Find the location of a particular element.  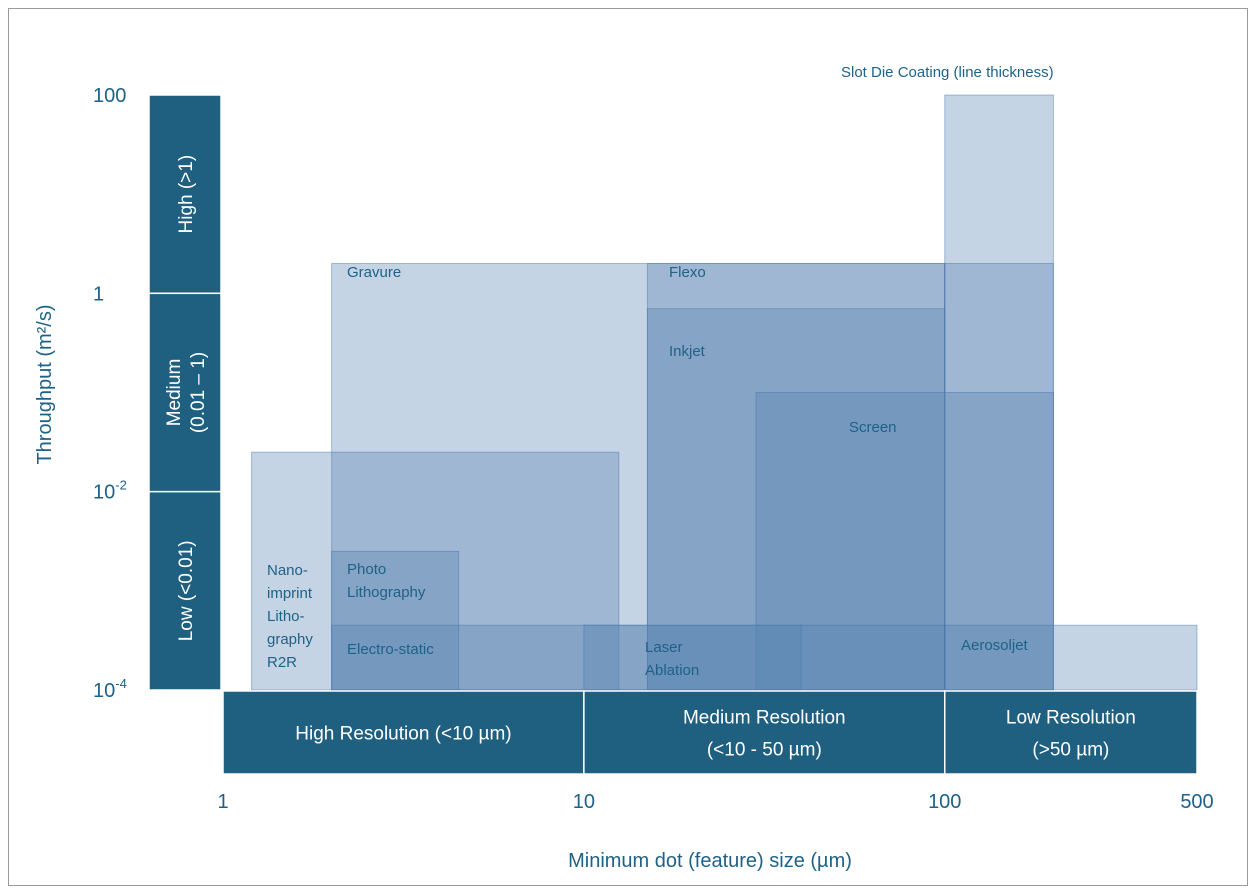

throughput-band-label: Medium (0.01 – 1) is located at coordinates (186, 392).